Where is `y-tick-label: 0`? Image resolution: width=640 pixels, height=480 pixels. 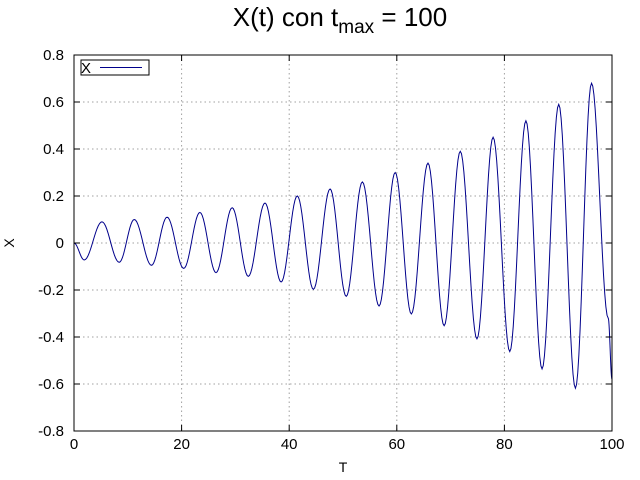
y-tick-label: 0 is located at coordinates (60, 243).